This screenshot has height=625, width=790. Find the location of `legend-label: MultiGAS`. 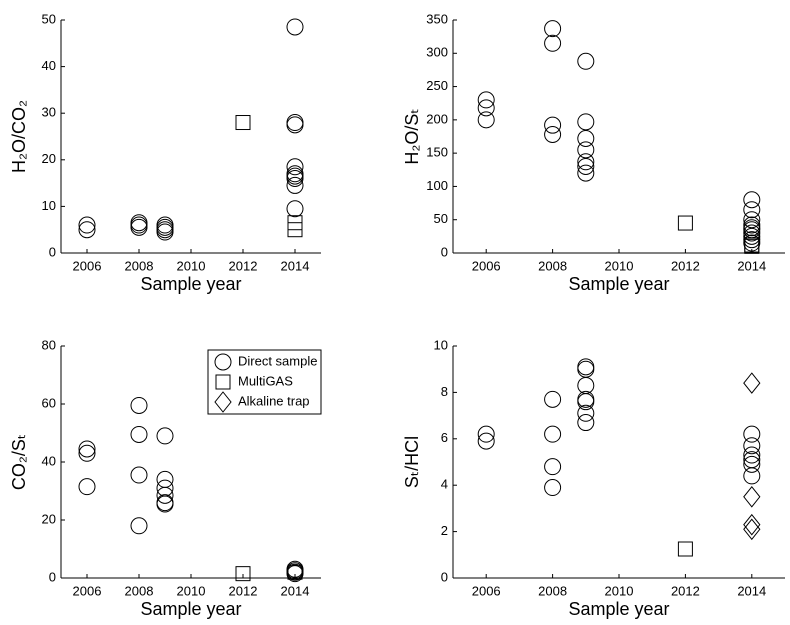

legend-label: MultiGAS is located at coordinates (265, 380).